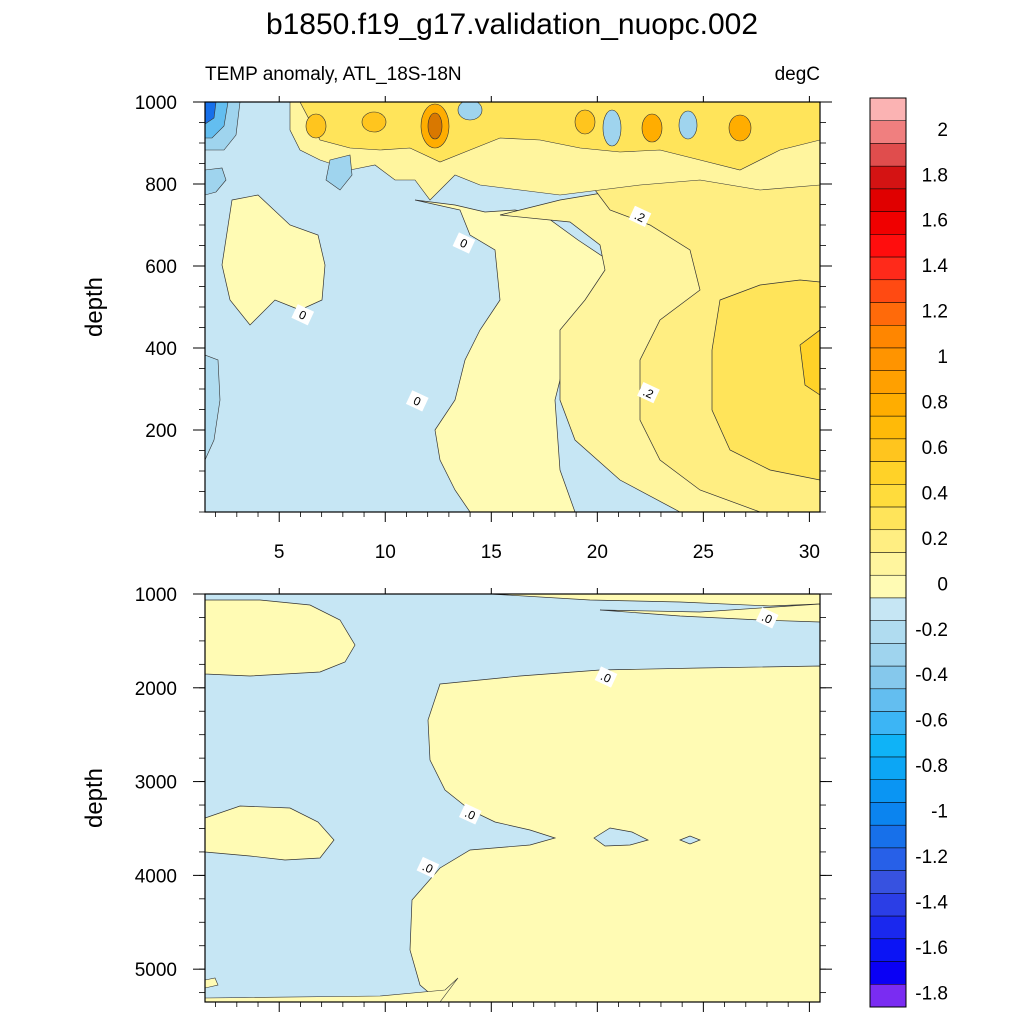 This screenshot has width=1024, height=1024. I want to click on colorbar-label: 0.2, so click(935, 539).